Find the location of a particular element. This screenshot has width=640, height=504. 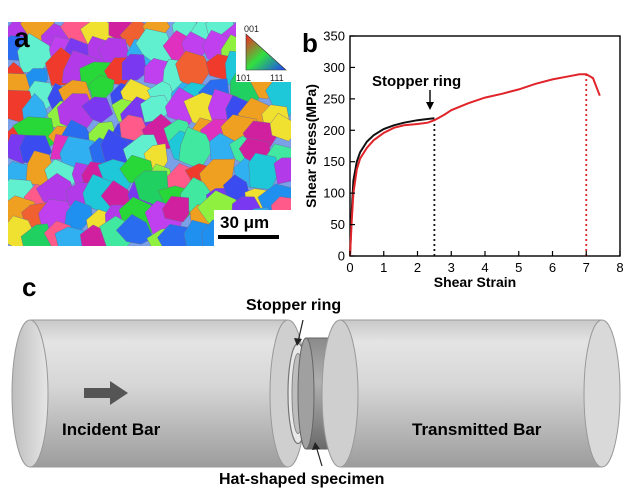

panel-label-b: b is located at coordinates (310, 43).